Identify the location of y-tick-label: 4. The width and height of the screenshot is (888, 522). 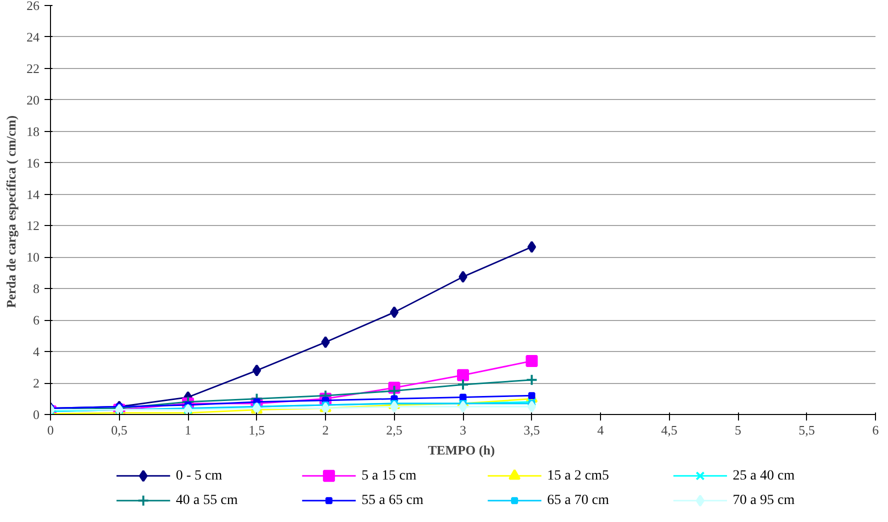
(36, 352).